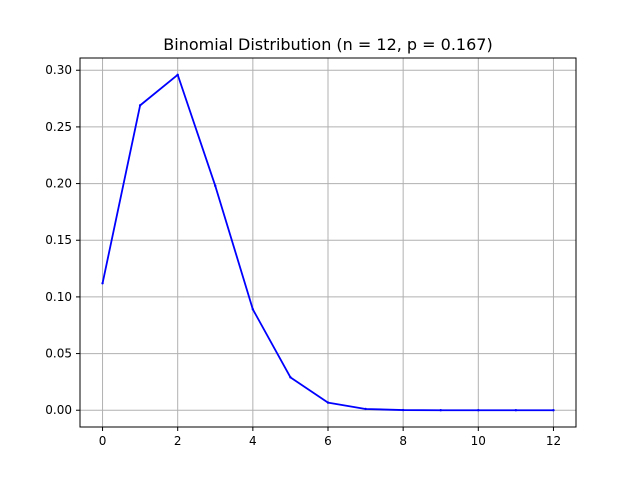  What do you see at coordinates (58, 240) in the screenshot?
I see `y-tick-label: 0.15` at bounding box center [58, 240].